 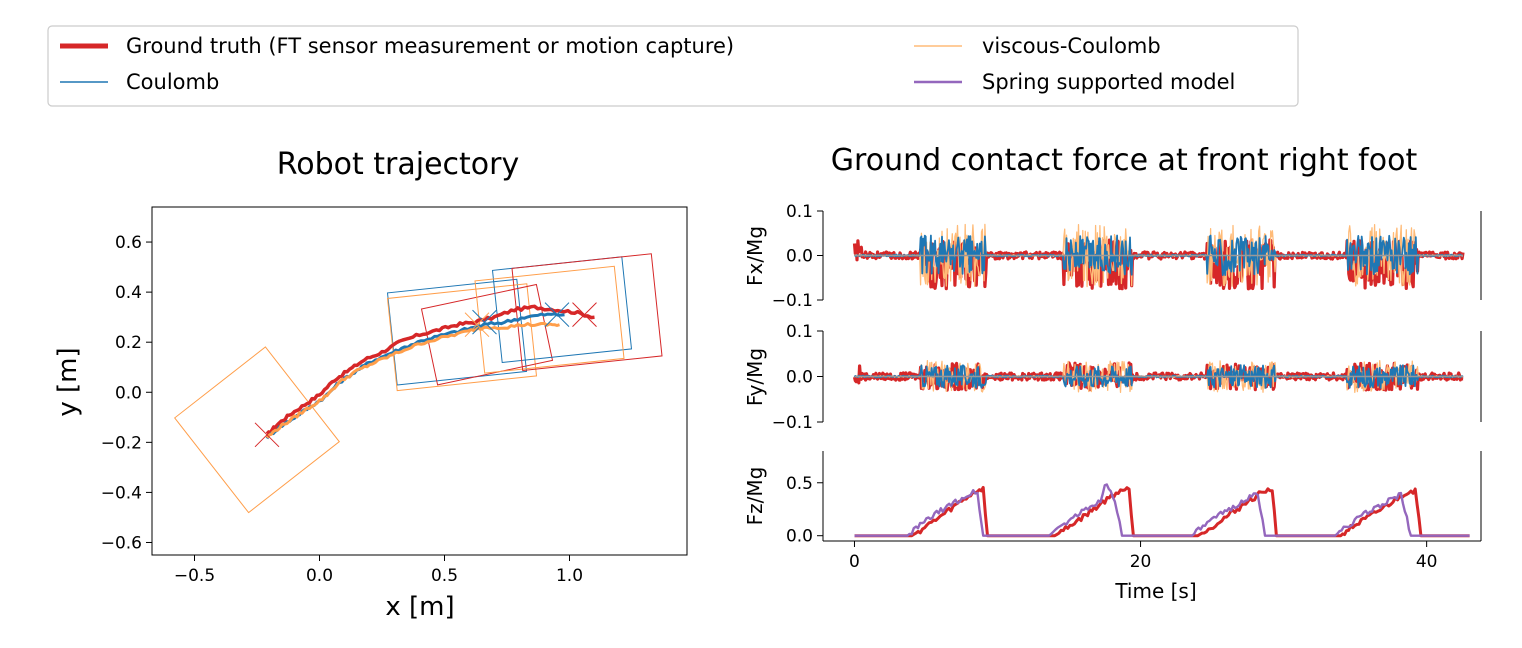 I want to click on panel-fz: 0.5 0.0 Fz/Mg, so click(x=1112, y=499).